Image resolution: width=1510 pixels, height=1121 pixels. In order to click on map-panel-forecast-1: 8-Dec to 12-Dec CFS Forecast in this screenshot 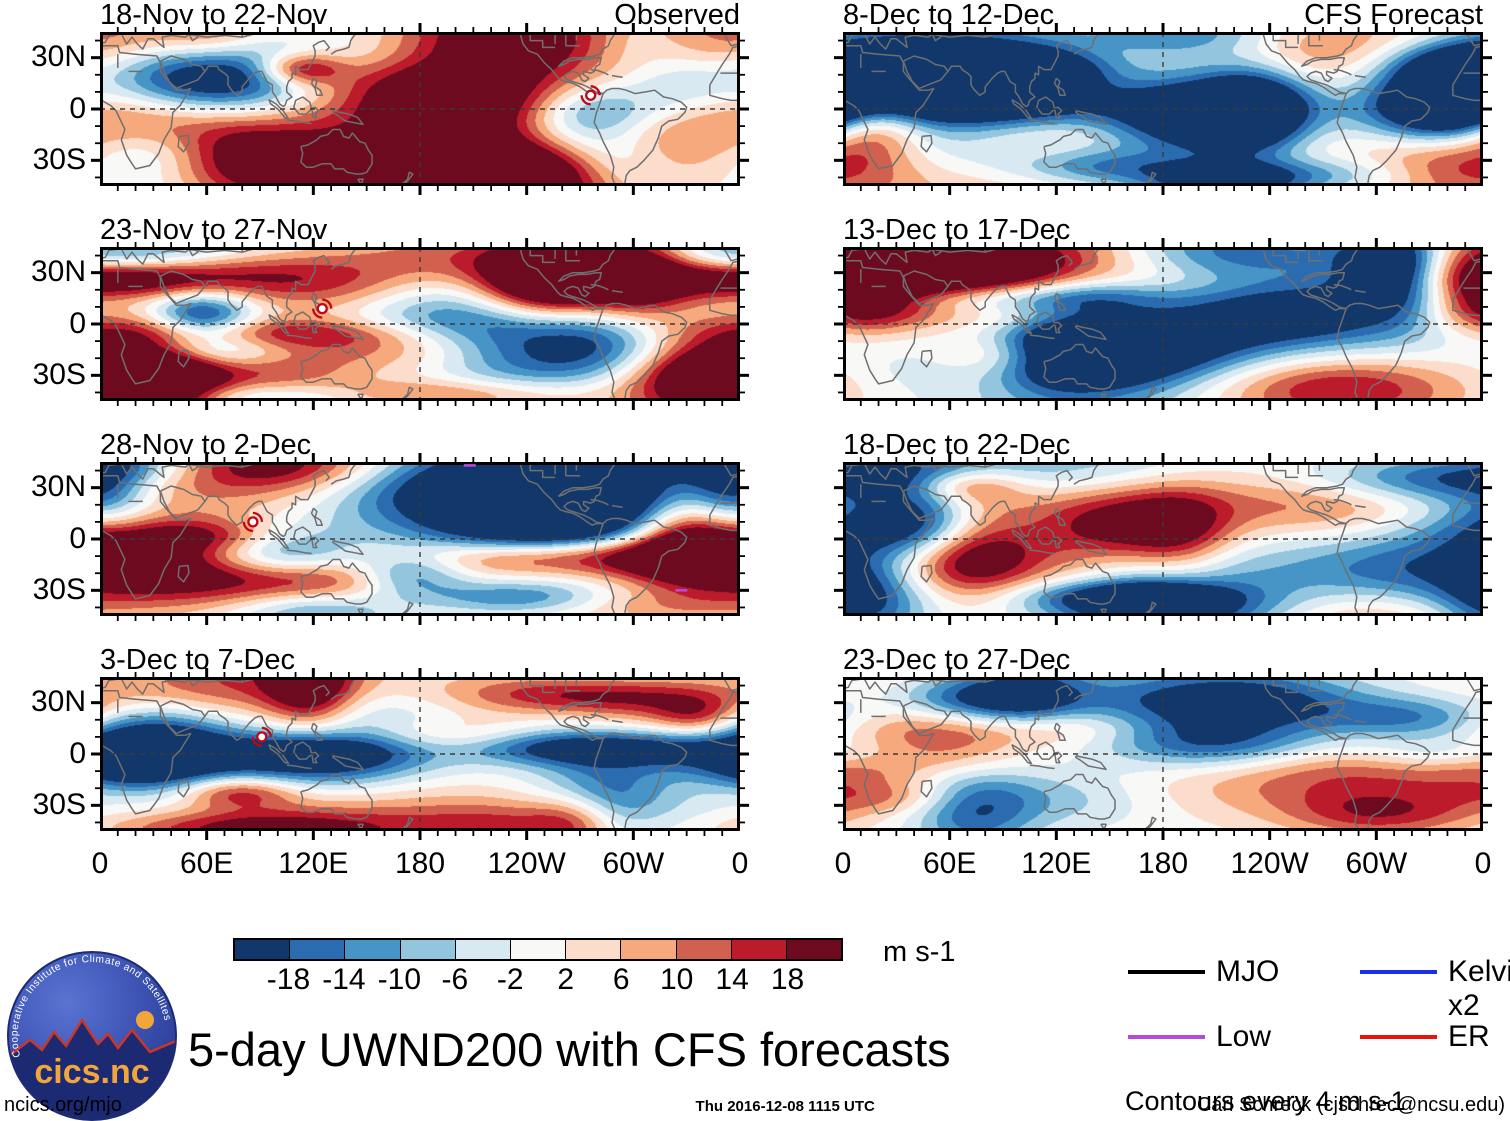, I will do `click(1163, 97)`.